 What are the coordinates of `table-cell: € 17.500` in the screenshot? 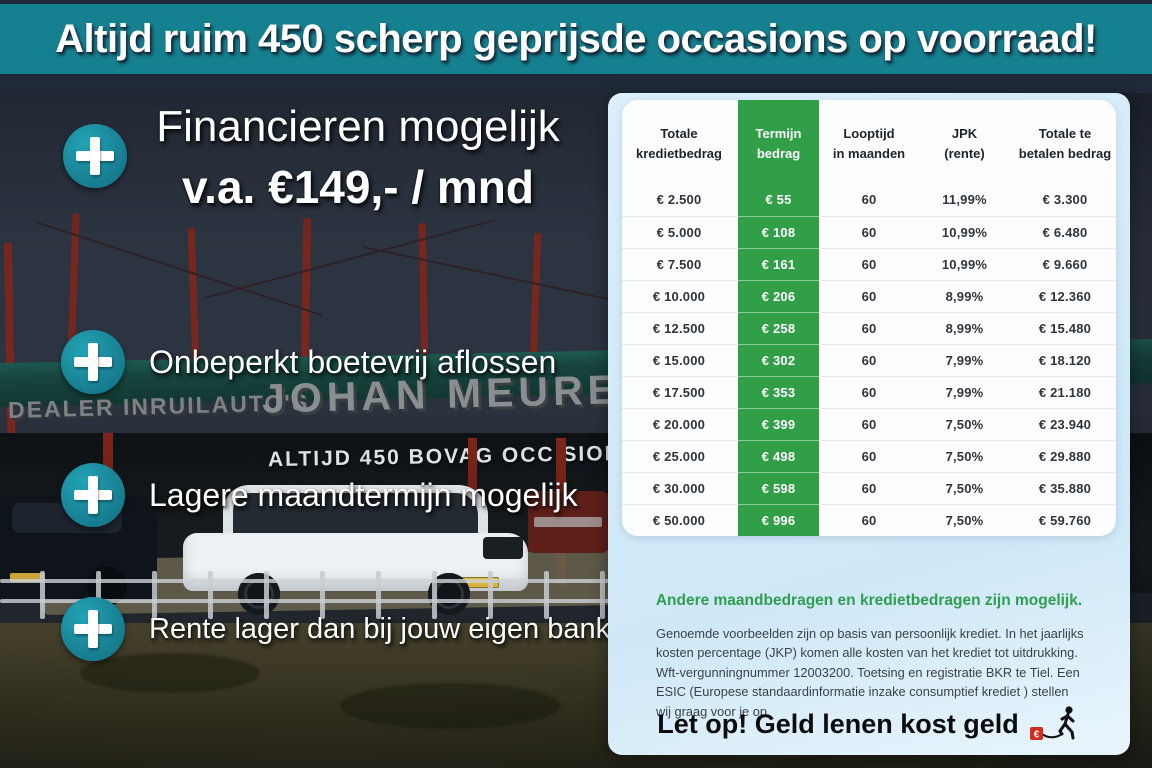 It's located at (679, 391).